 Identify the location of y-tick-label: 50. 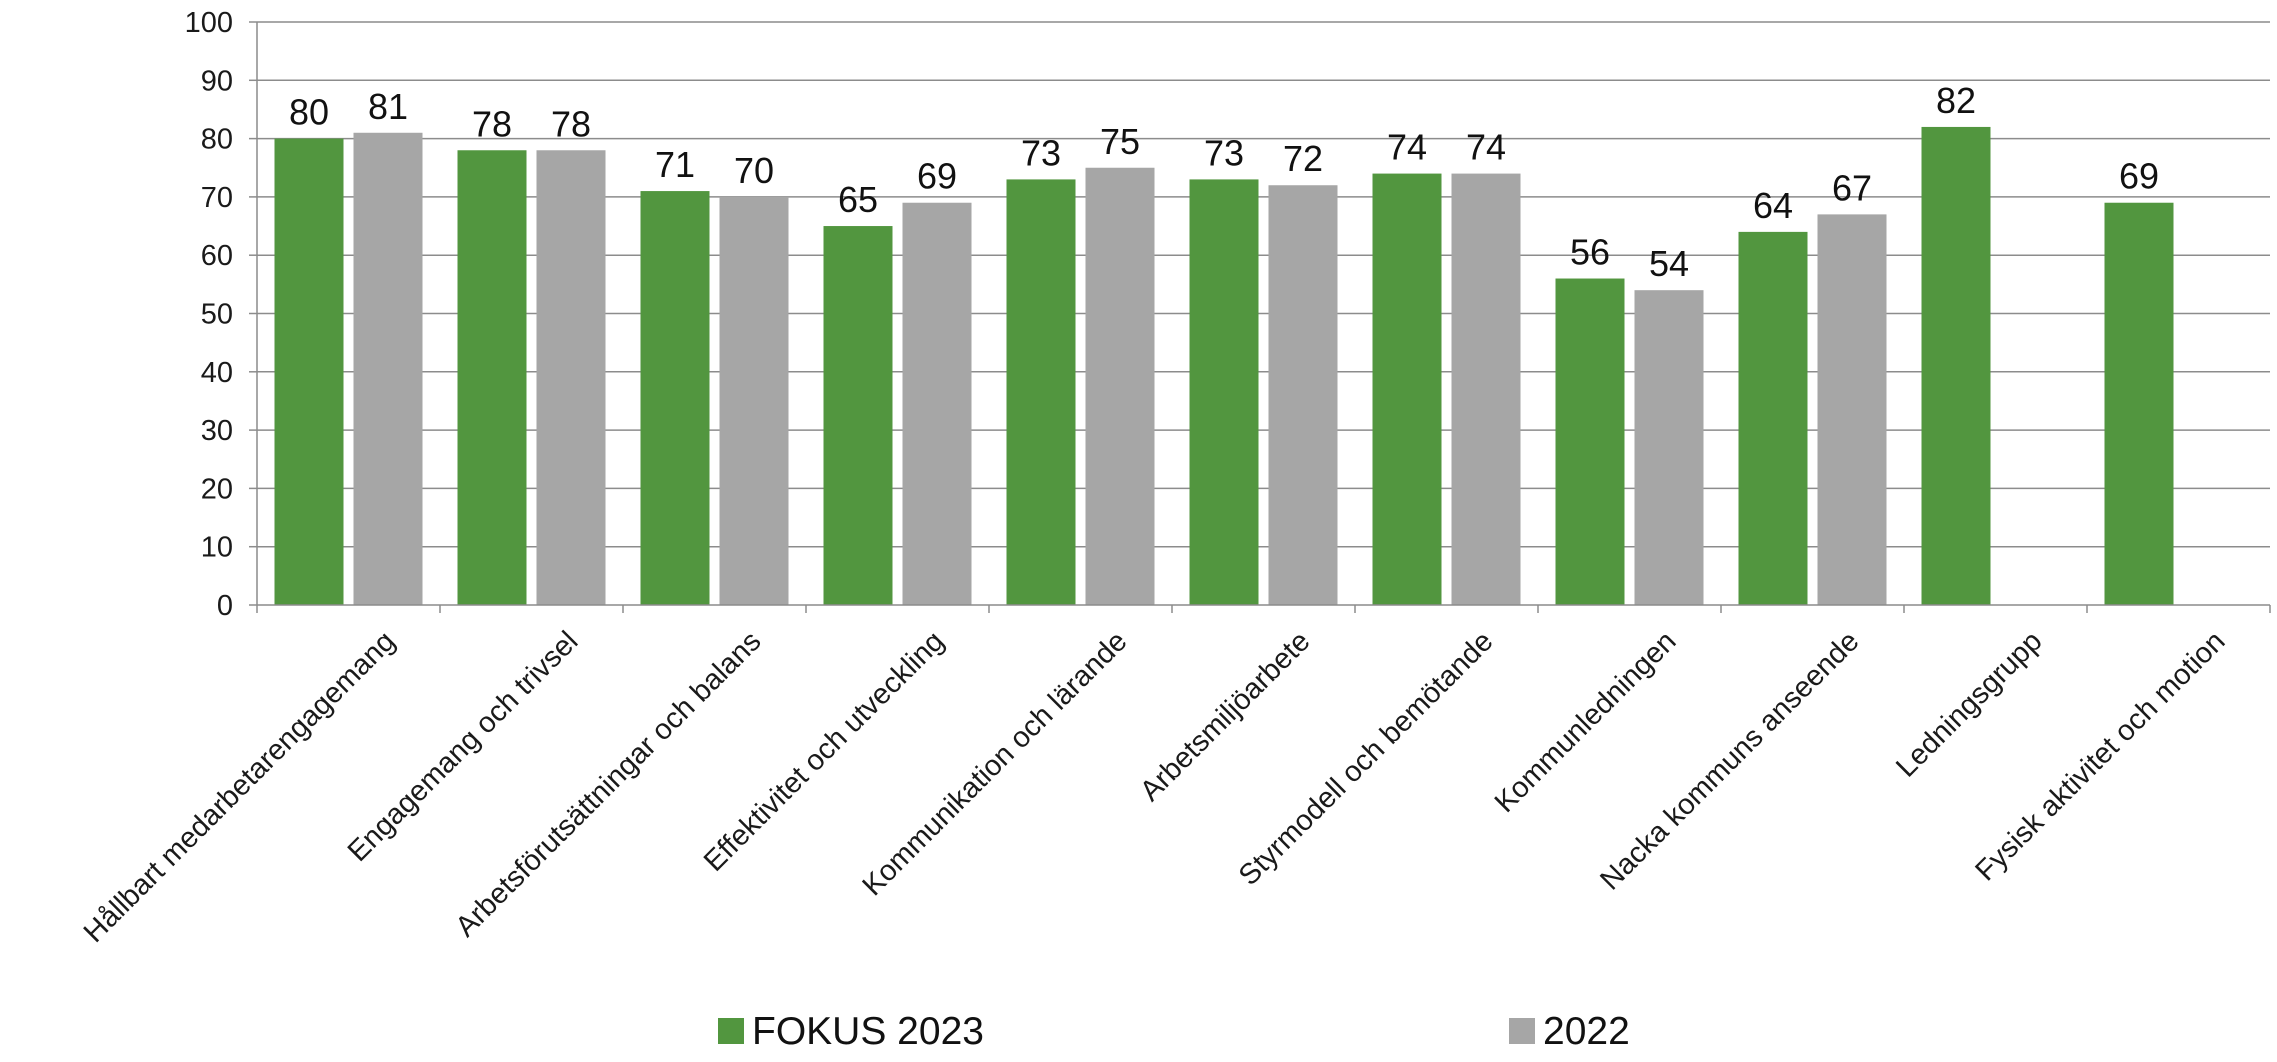
(217, 315).